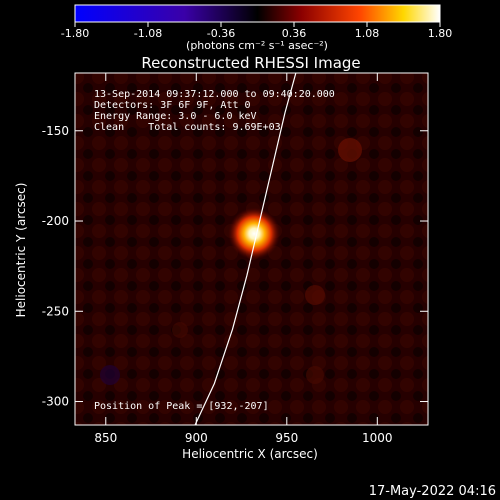 The image size is (500, 500). I want to click on y-tick-label: -200, so click(55, 221).